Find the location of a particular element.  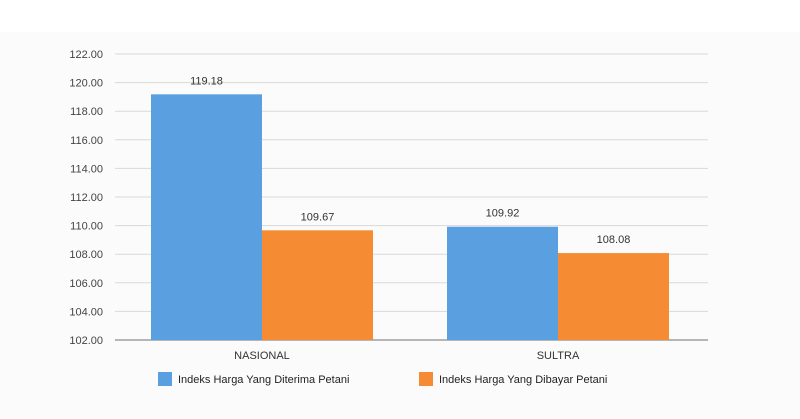

y-tick-label: 106.00 is located at coordinates (86, 284).